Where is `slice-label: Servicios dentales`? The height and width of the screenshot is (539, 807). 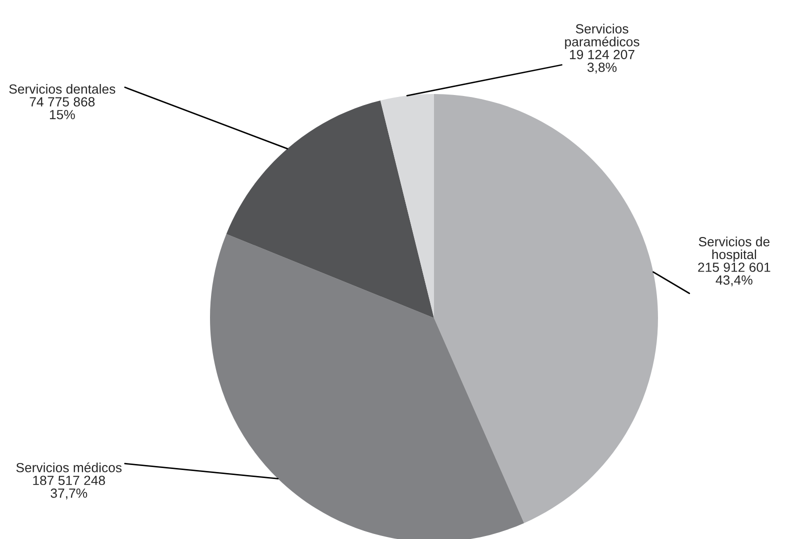
slice-label: Servicios dentales is located at coordinates (62, 89).